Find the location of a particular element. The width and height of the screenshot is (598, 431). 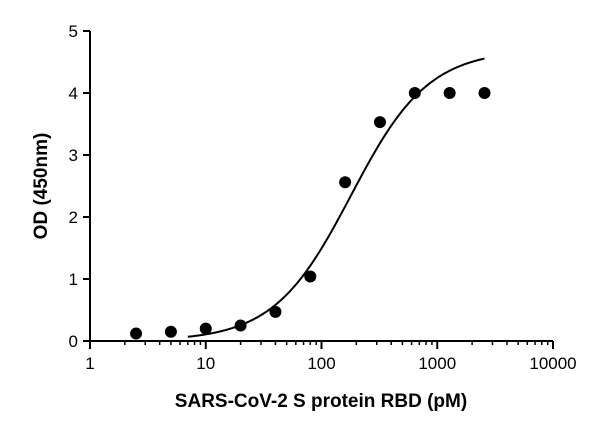

x-tick-label: 10 is located at coordinates (205, 363).